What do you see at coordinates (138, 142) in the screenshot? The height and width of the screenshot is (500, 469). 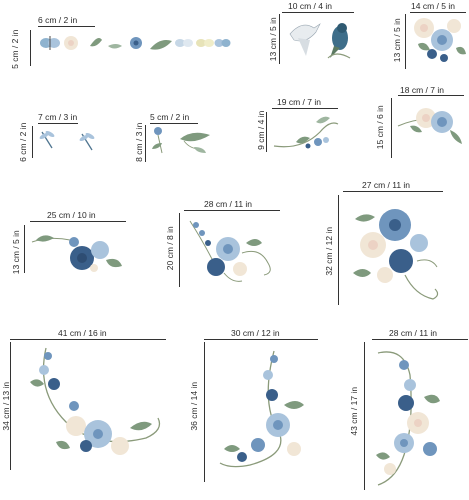 I see `height-label: 8 cm / 3 in` at bounding box center [138, 142].